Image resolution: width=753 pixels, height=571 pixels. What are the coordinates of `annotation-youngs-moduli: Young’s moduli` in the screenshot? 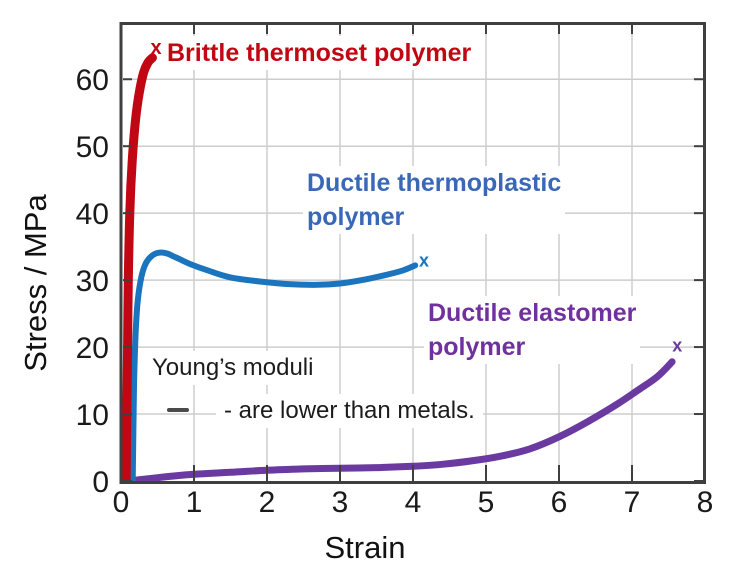 It's located at (233, 368).